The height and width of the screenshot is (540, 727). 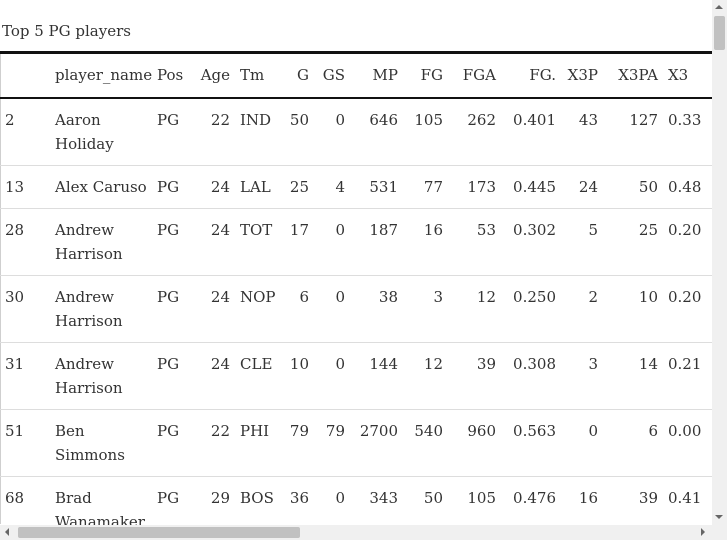 What do you see at coordinates (332, 443) in the screenshot?
I see `cell-gs: 79` at bounding box center [332, 443].